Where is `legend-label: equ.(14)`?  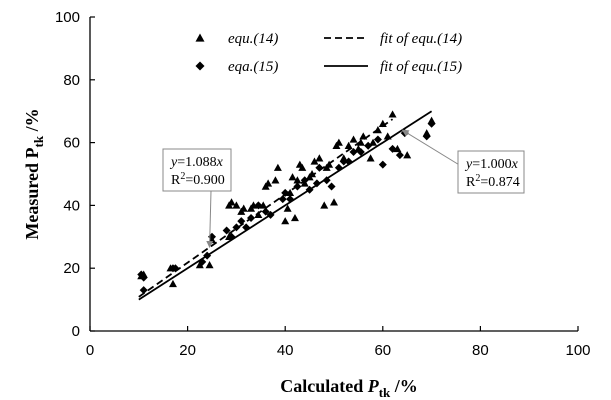 legend-label: equ.(14) is located at coordinates (253, 39).